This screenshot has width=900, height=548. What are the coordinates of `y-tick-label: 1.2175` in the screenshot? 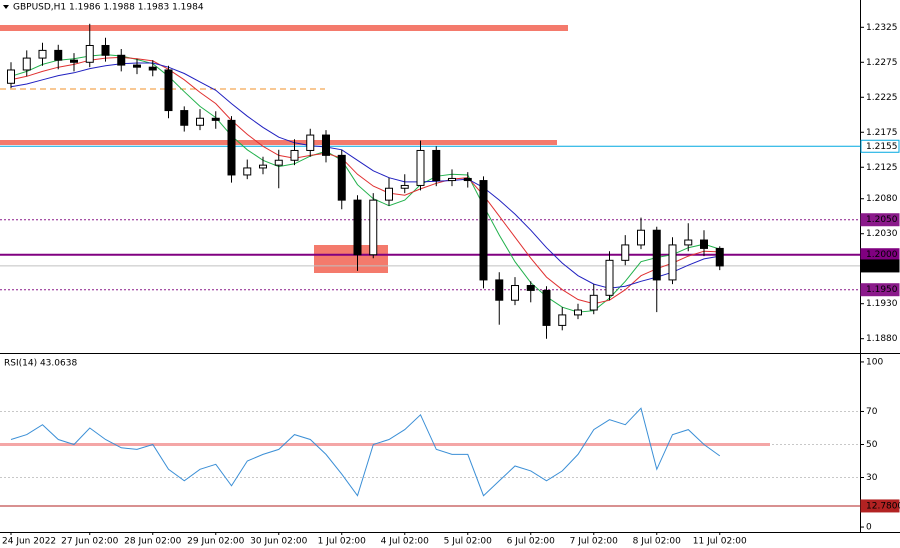 It's located at (882, 133).